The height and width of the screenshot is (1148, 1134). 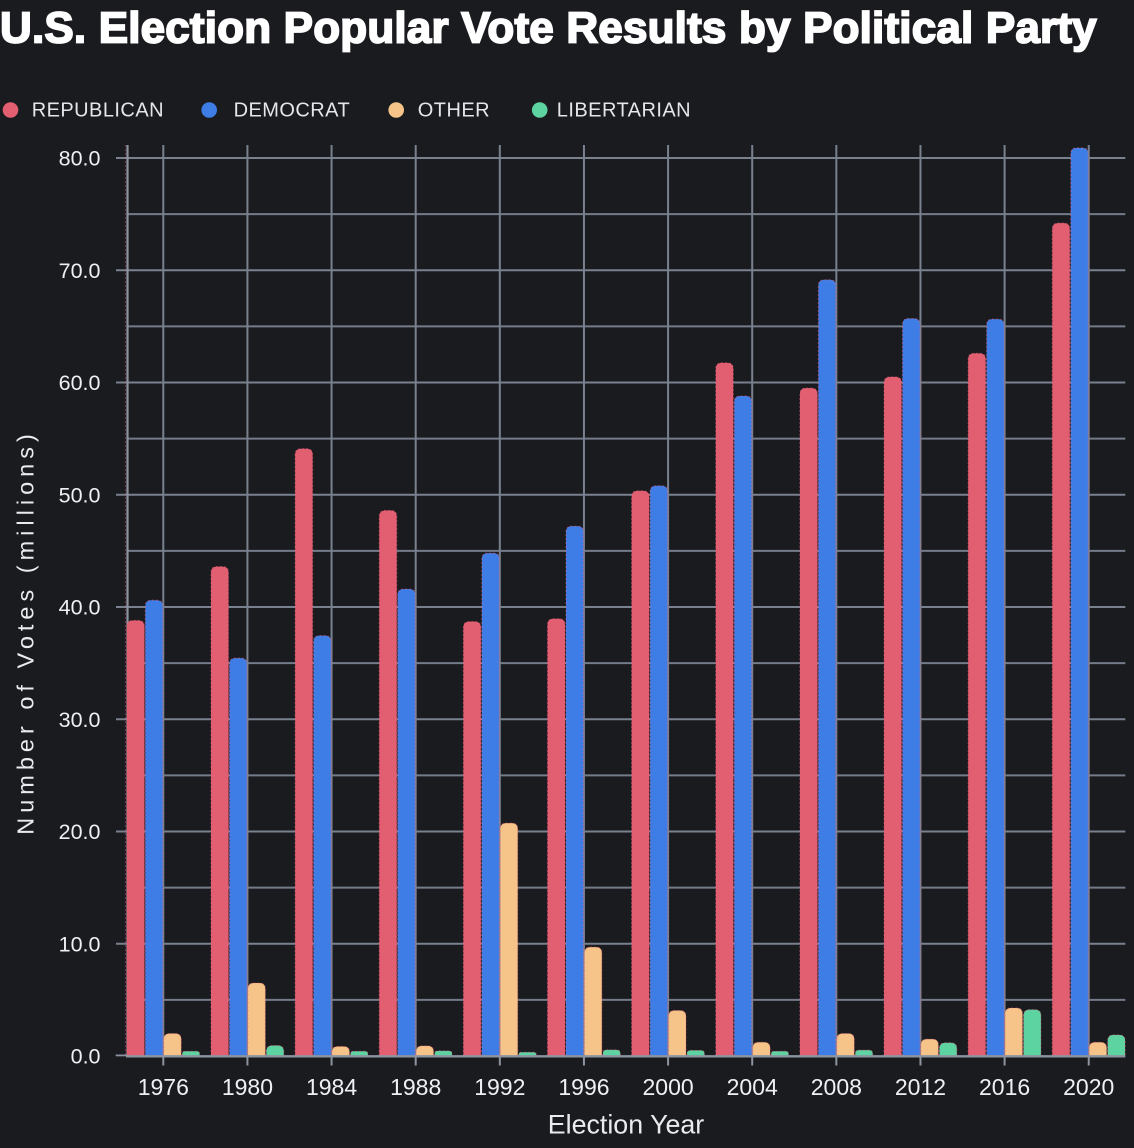 What do you see at coordinates (26, 632) in the screenshot?
I see `svg-text: Number of Votes (millions)` at bounding box center [26, 632].